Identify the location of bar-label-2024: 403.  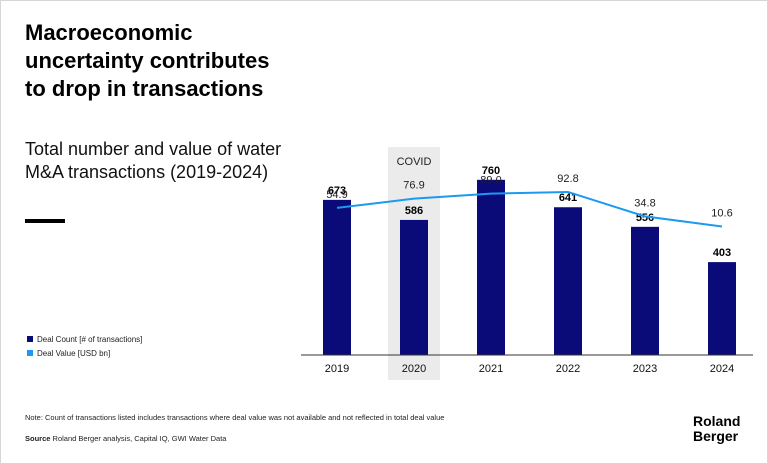
(722, 253).